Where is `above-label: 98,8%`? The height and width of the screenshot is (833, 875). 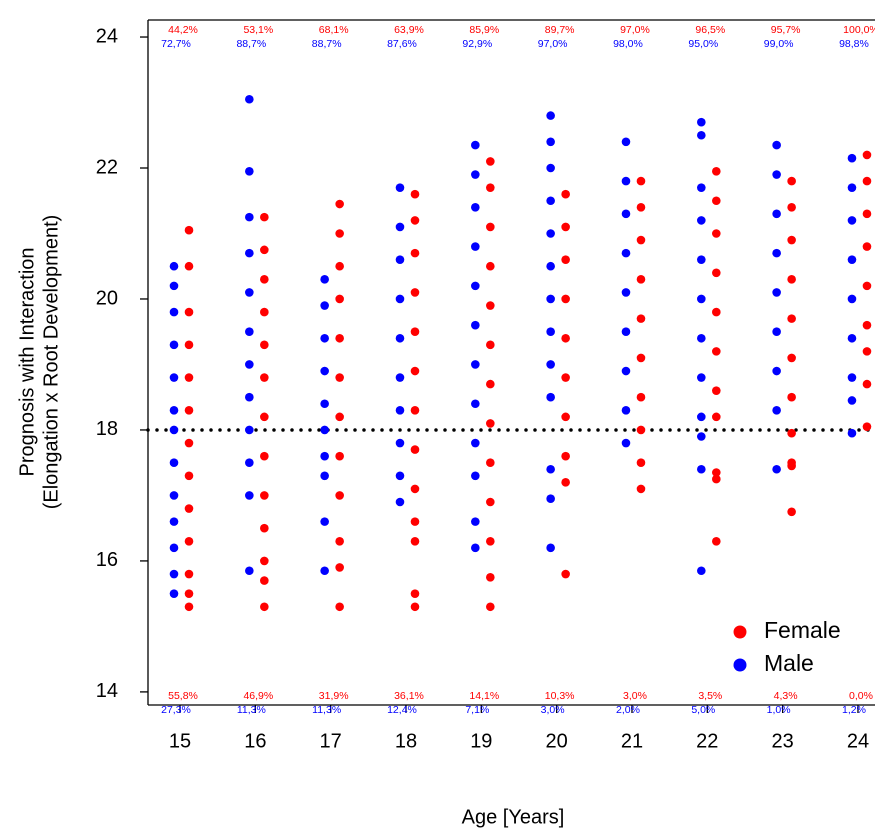 above-label: 98,8% is located at coordinates (854, 44).